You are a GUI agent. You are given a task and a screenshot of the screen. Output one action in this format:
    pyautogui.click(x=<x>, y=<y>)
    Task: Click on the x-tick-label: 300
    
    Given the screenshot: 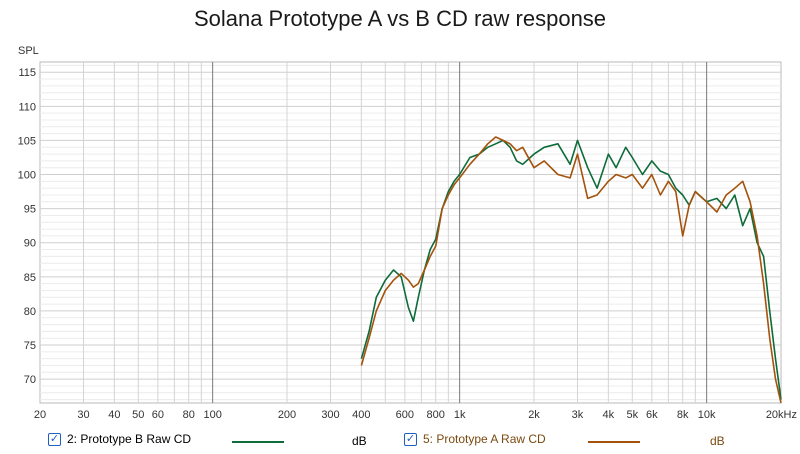 What is the action you would take?
    pyautogui.click(x=330, y=415)
    